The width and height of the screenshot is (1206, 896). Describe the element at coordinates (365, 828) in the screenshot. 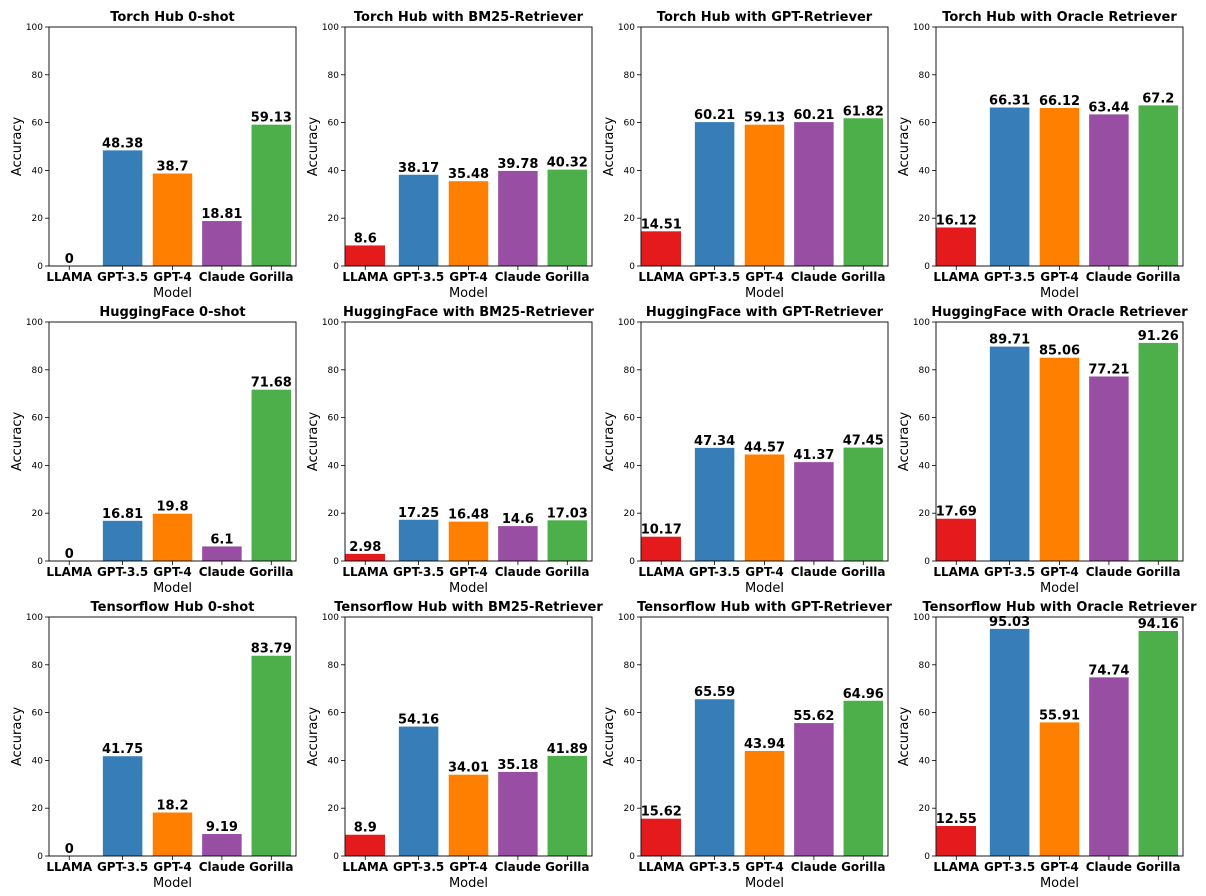

I see `data-label: 8.9` at that location.